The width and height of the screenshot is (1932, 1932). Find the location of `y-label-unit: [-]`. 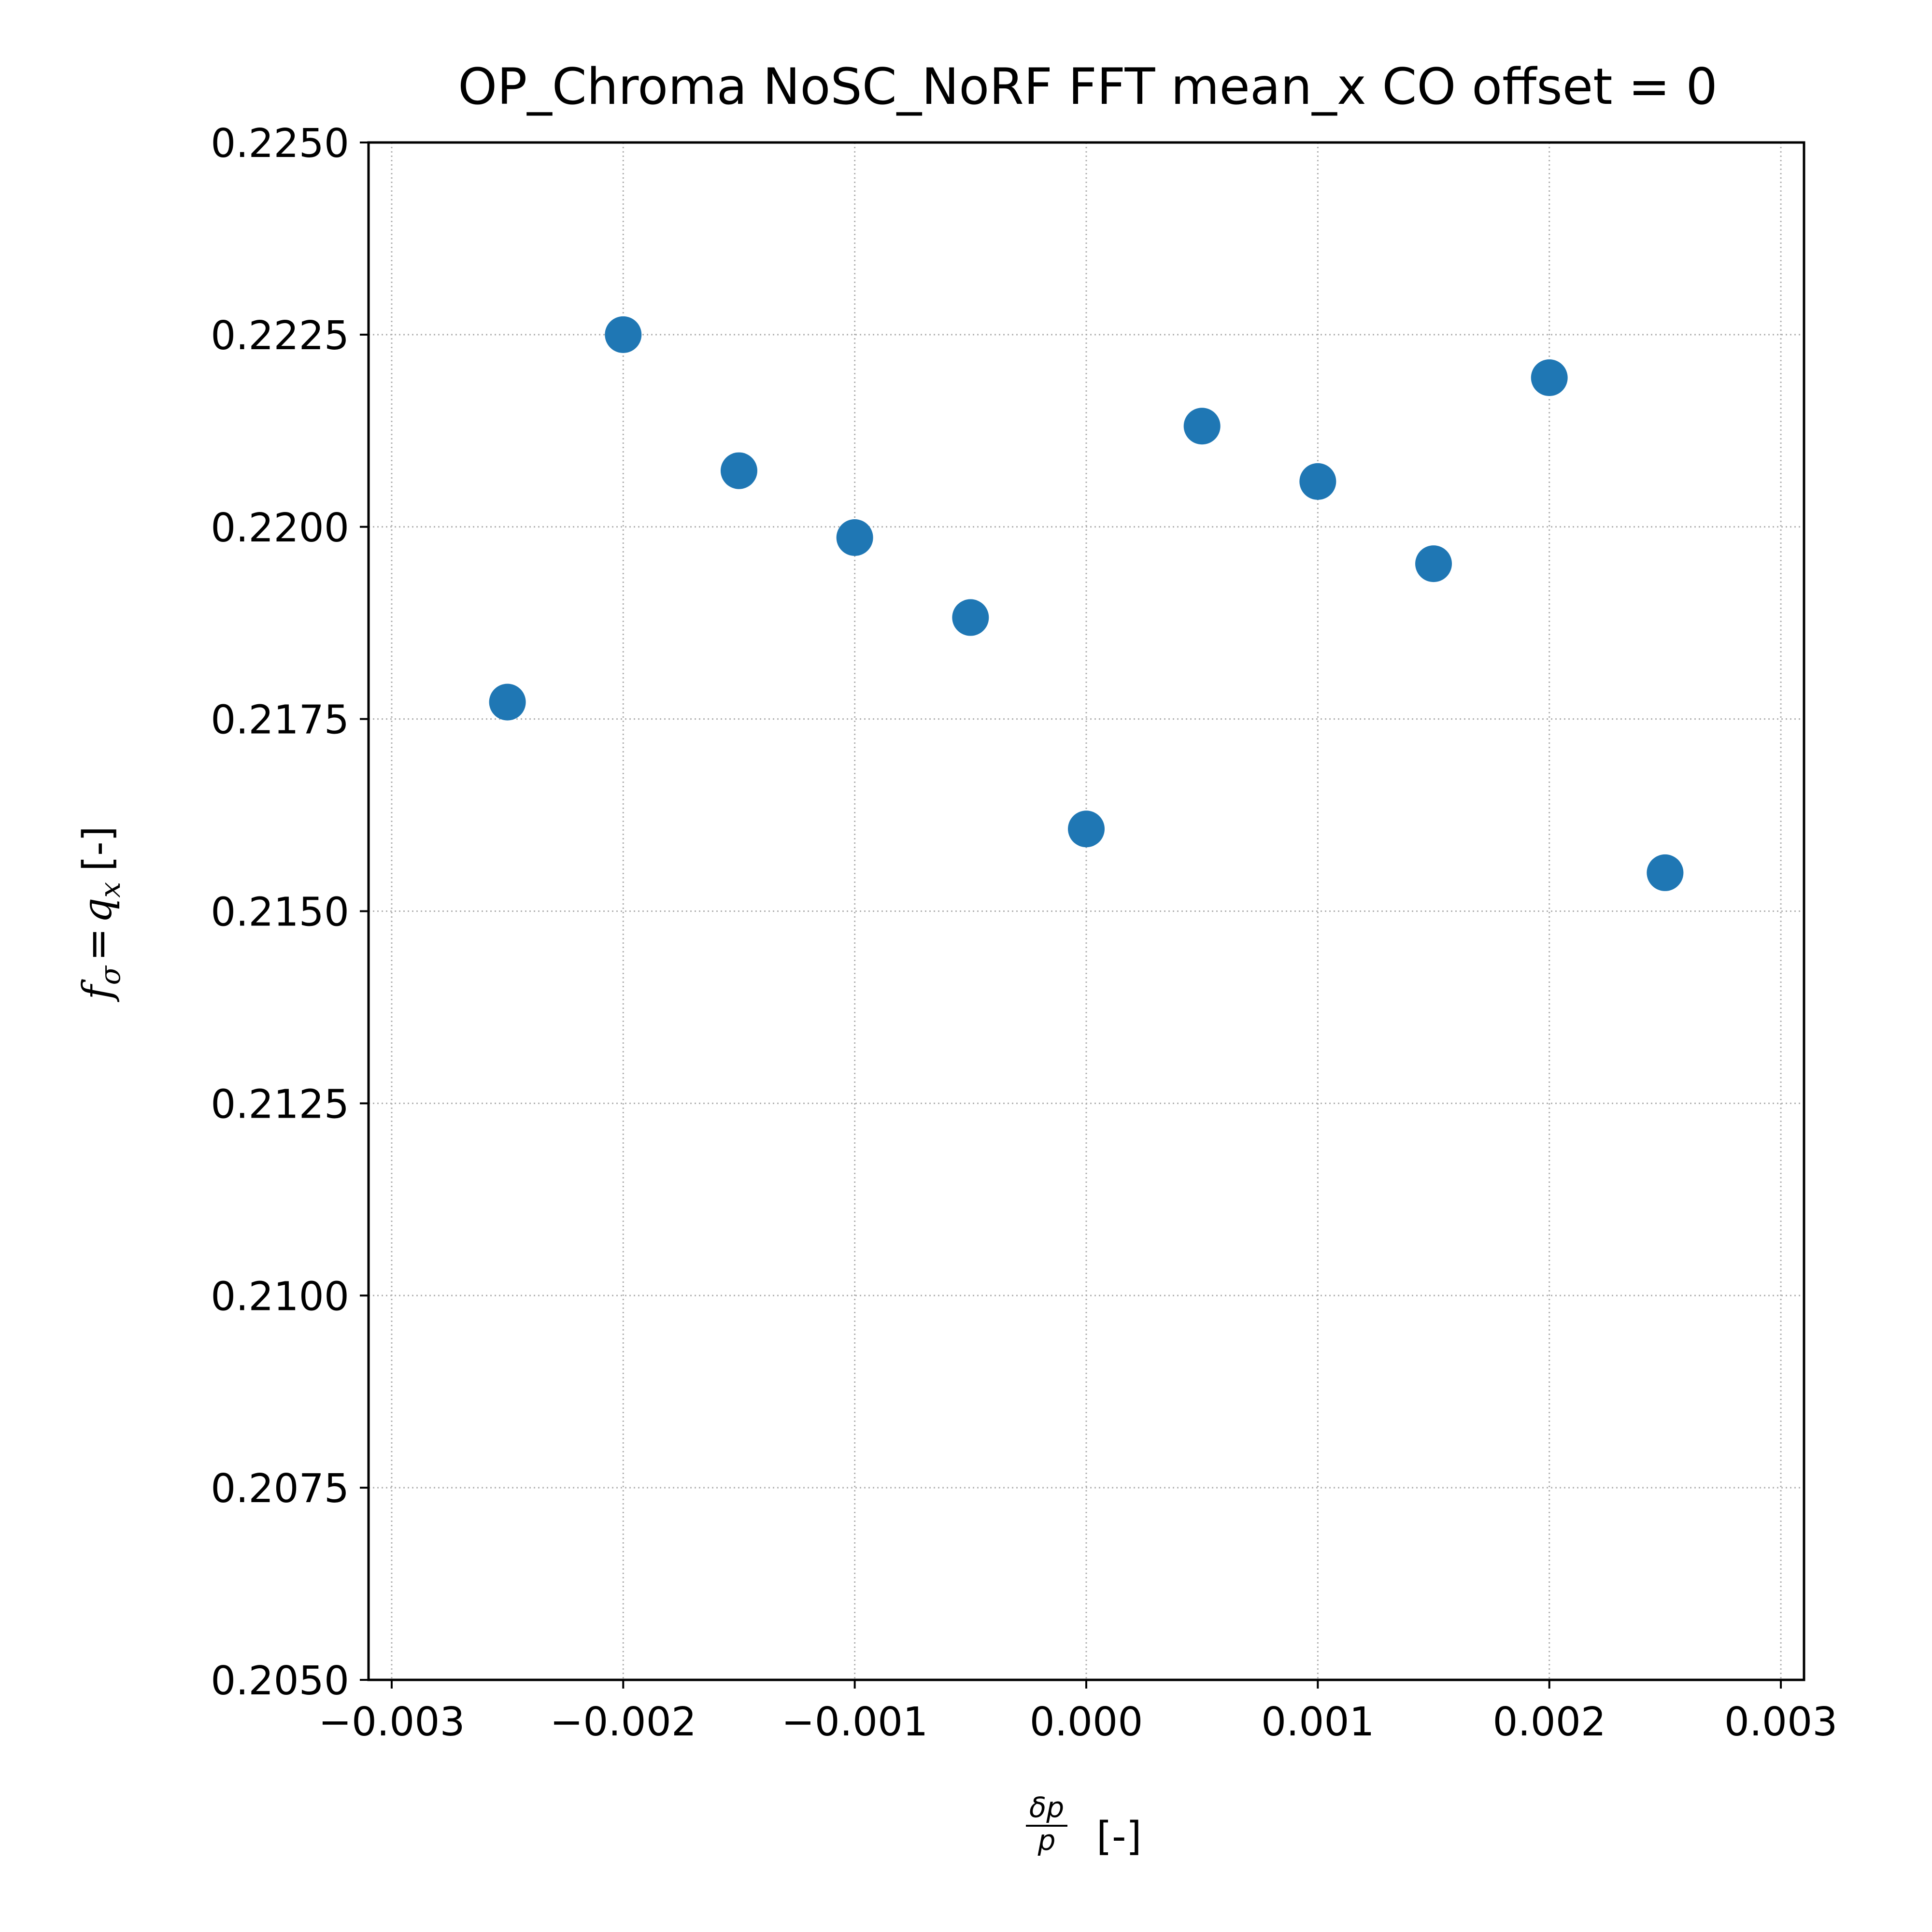

y-label-unit: [-] is located at coordinates (98, 848).